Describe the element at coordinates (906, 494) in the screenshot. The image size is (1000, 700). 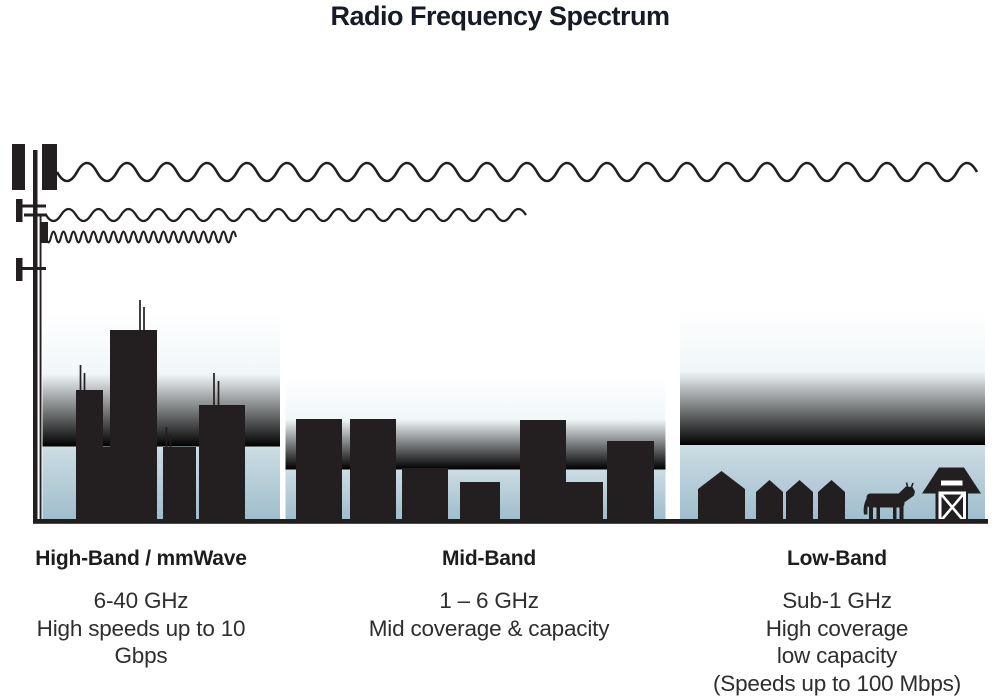
I see `cow-head` at that location.